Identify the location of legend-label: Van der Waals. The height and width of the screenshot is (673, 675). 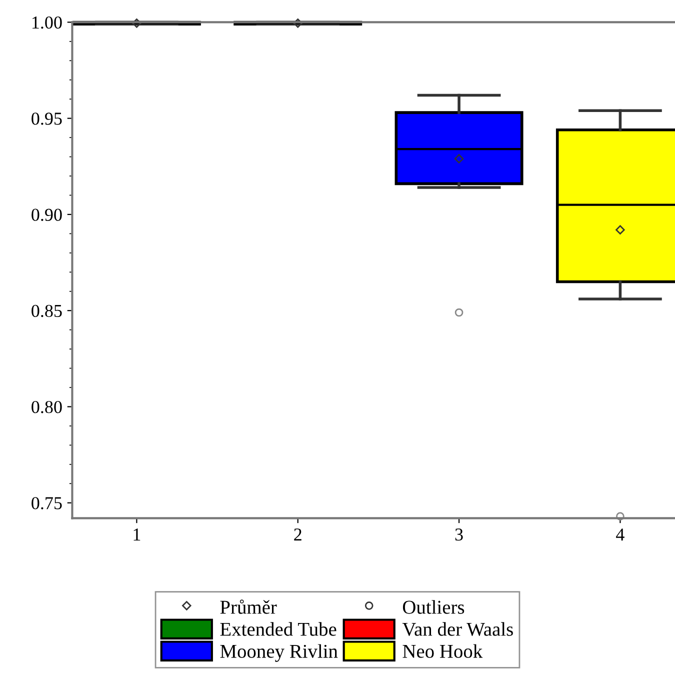
(457, 629).